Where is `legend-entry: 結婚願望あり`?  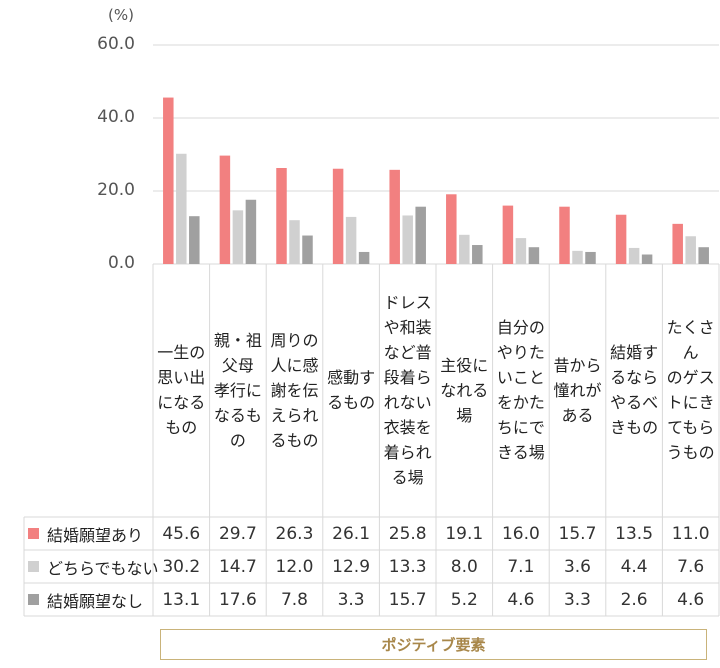
legend-entry: 結婚願望あり is located at coordinates (85, 533).